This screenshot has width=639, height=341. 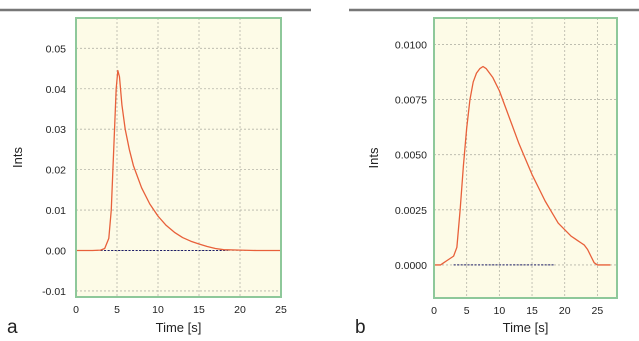 I want to click on y-tick-label: 0.04, so click(x=56, y=90).